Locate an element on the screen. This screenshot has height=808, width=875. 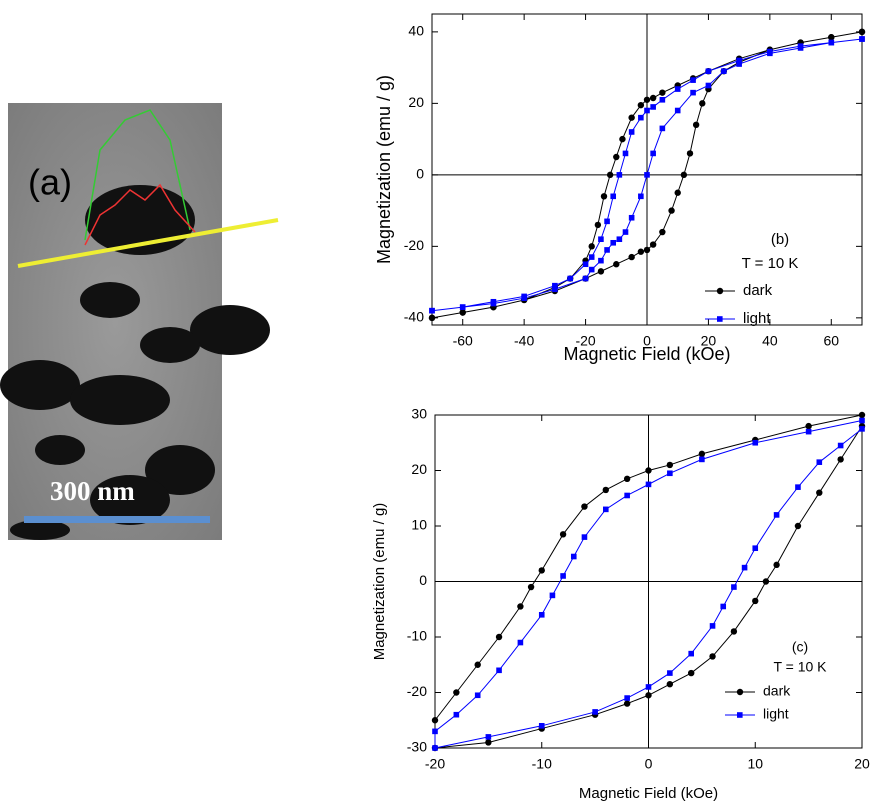
annotation: (c) is located at coordinates (800, 647).